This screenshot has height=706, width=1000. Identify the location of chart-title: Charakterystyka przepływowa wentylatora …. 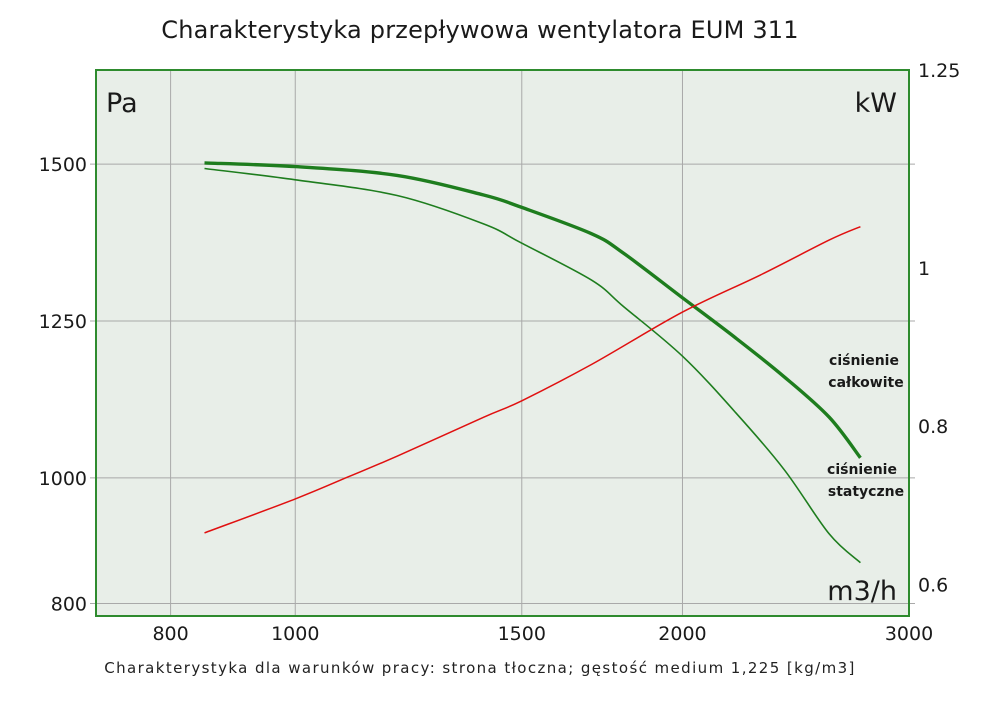
(480, 30).